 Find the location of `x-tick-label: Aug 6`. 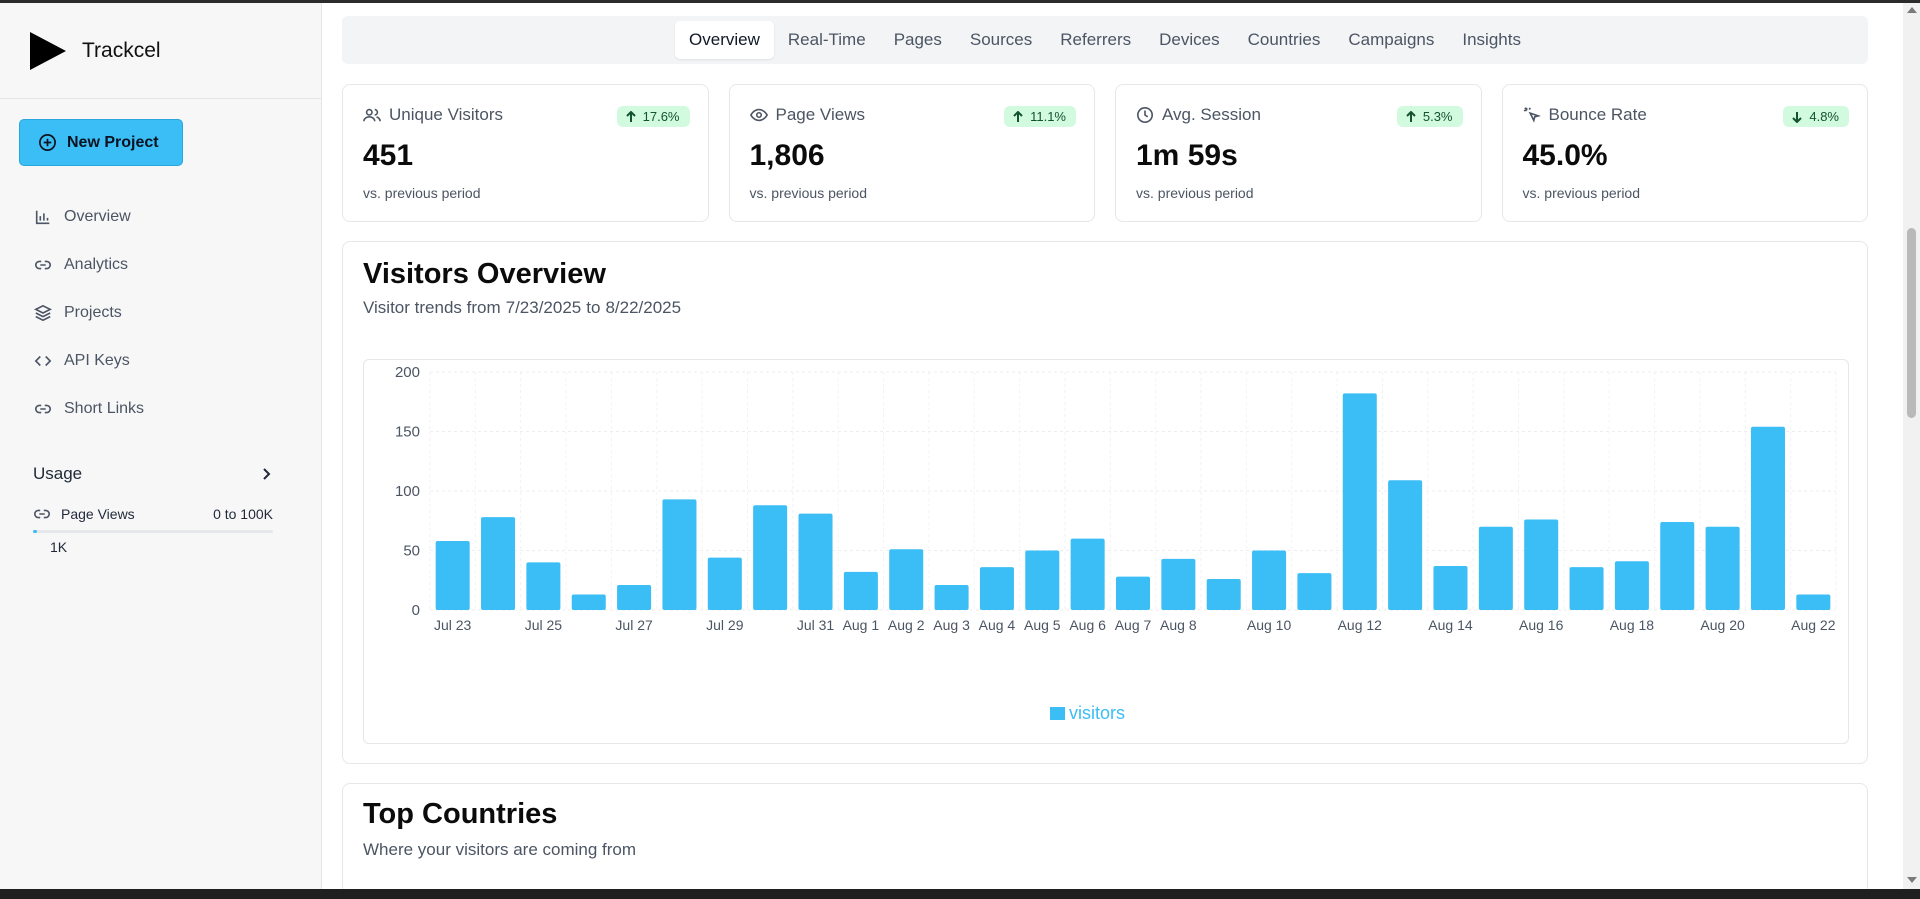

x-tick-label: Aug 6 is located at coordinates (1087, 625).